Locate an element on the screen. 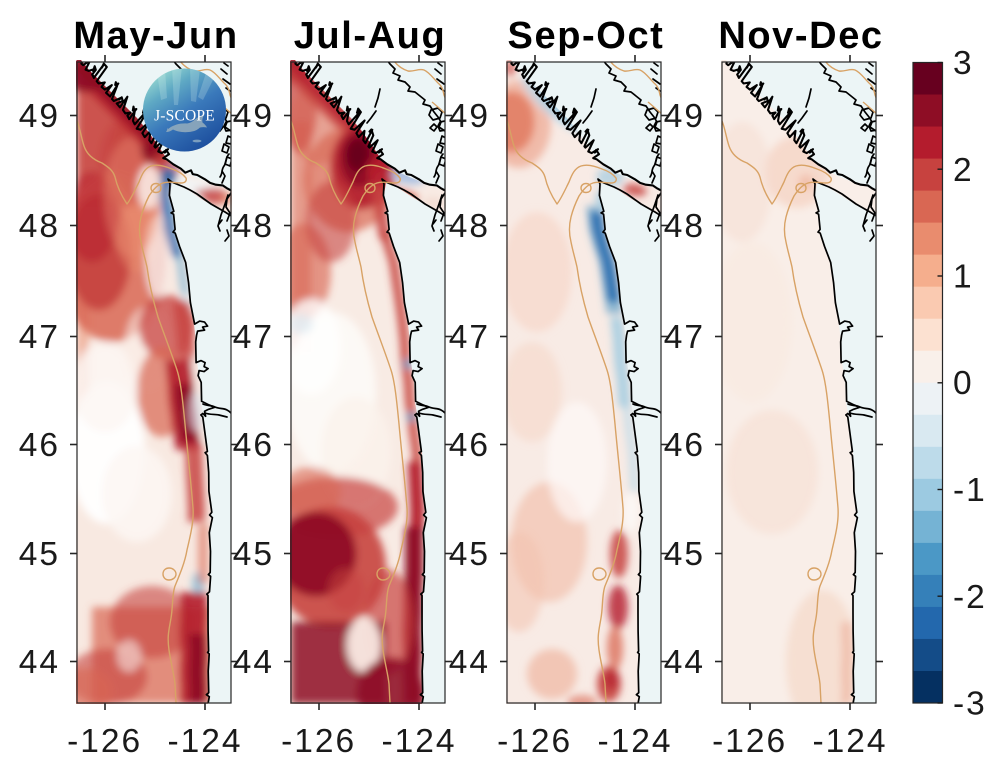 This screenshot has width=1000, height=779. svg-text: 2 is located at coordinates (963, 170).